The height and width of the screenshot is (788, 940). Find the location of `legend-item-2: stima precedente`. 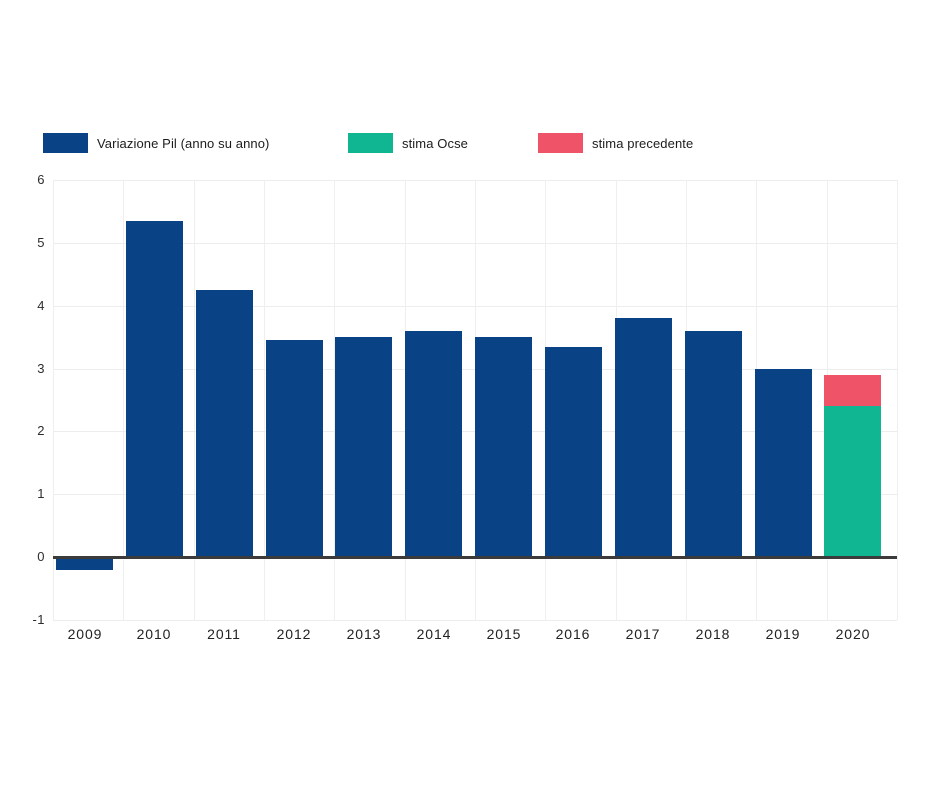

legend-item-2: stima precedente is located at coordinates (615, 143).